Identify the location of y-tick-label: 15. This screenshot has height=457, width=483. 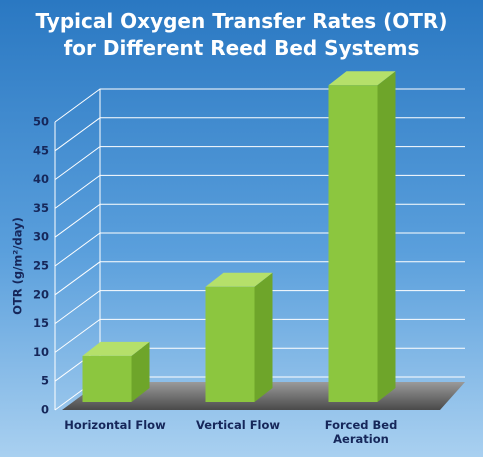
(41, 323).